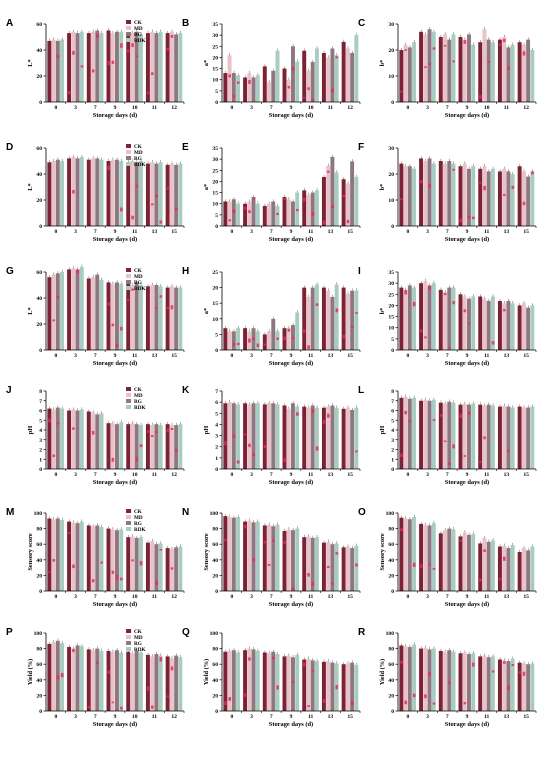 Image resolution: width=550 pixels, height=761 pixels. I want to click on y-tick-label: 7, so click(392, 402).